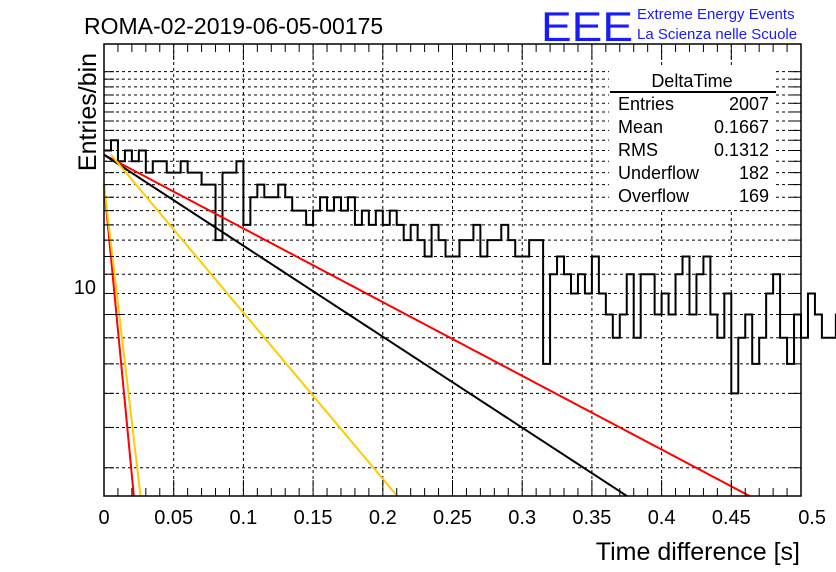  I want to click on stats-label: Underflow, so click(659, 173).